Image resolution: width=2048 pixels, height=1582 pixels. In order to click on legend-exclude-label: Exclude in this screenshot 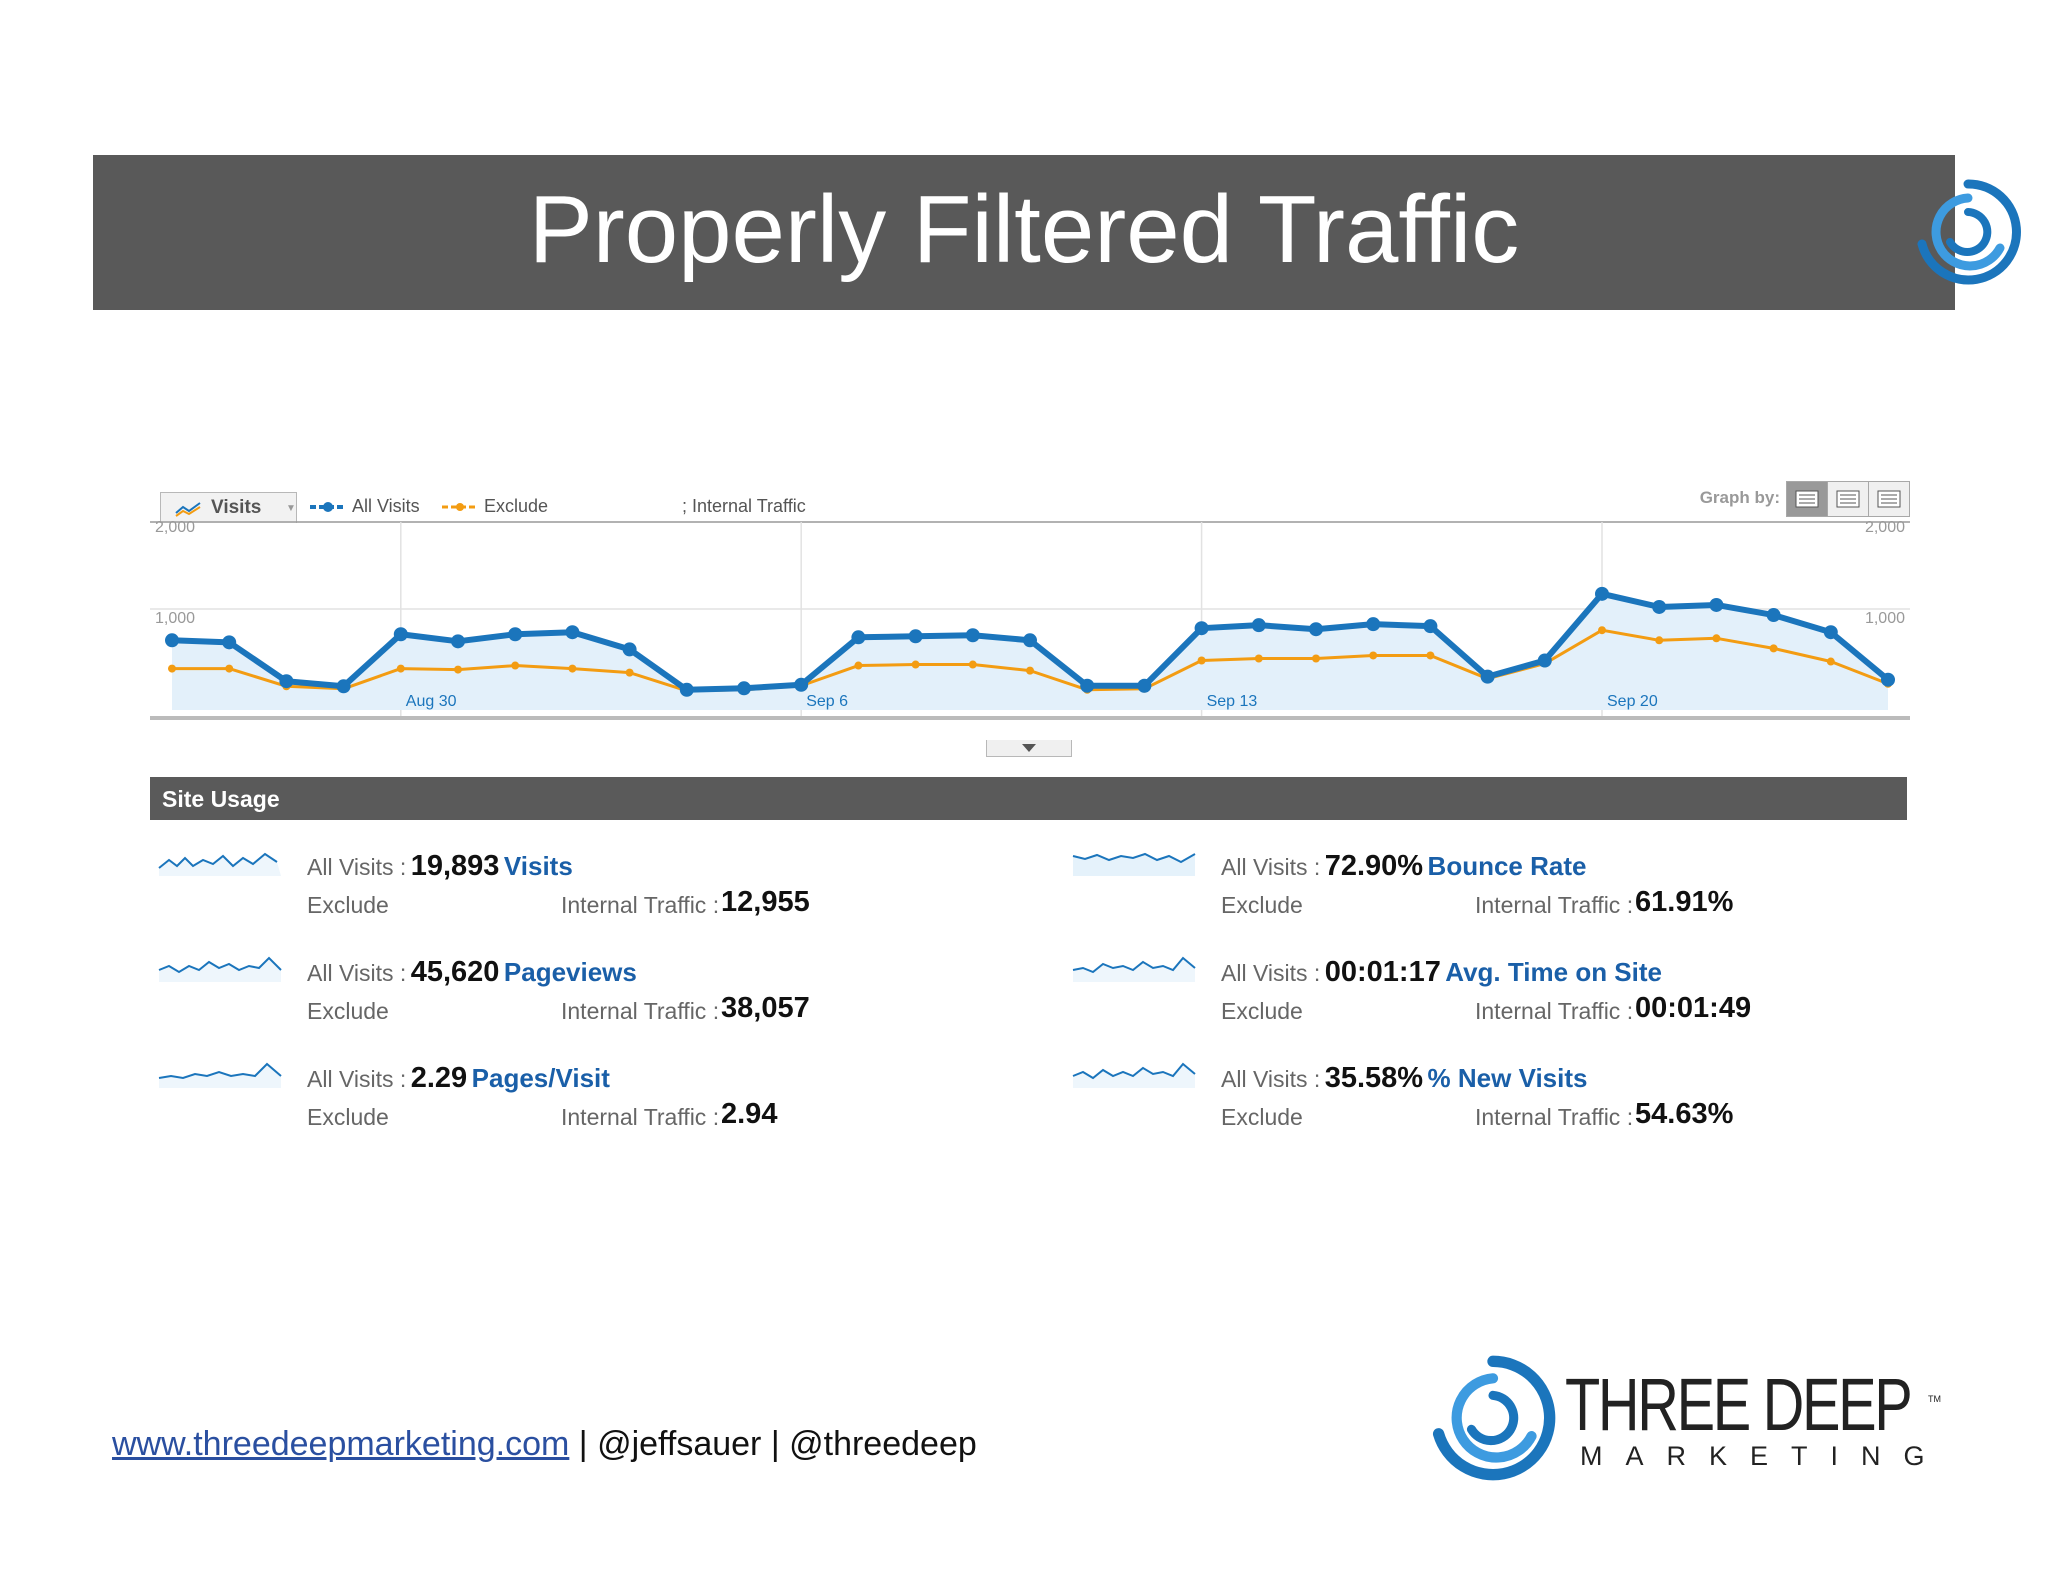, I will do `click(516, 506)`.